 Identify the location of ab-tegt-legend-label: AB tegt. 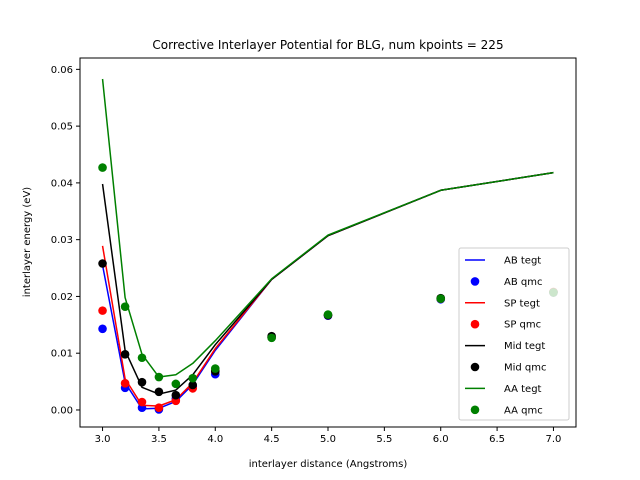
(522, 261).